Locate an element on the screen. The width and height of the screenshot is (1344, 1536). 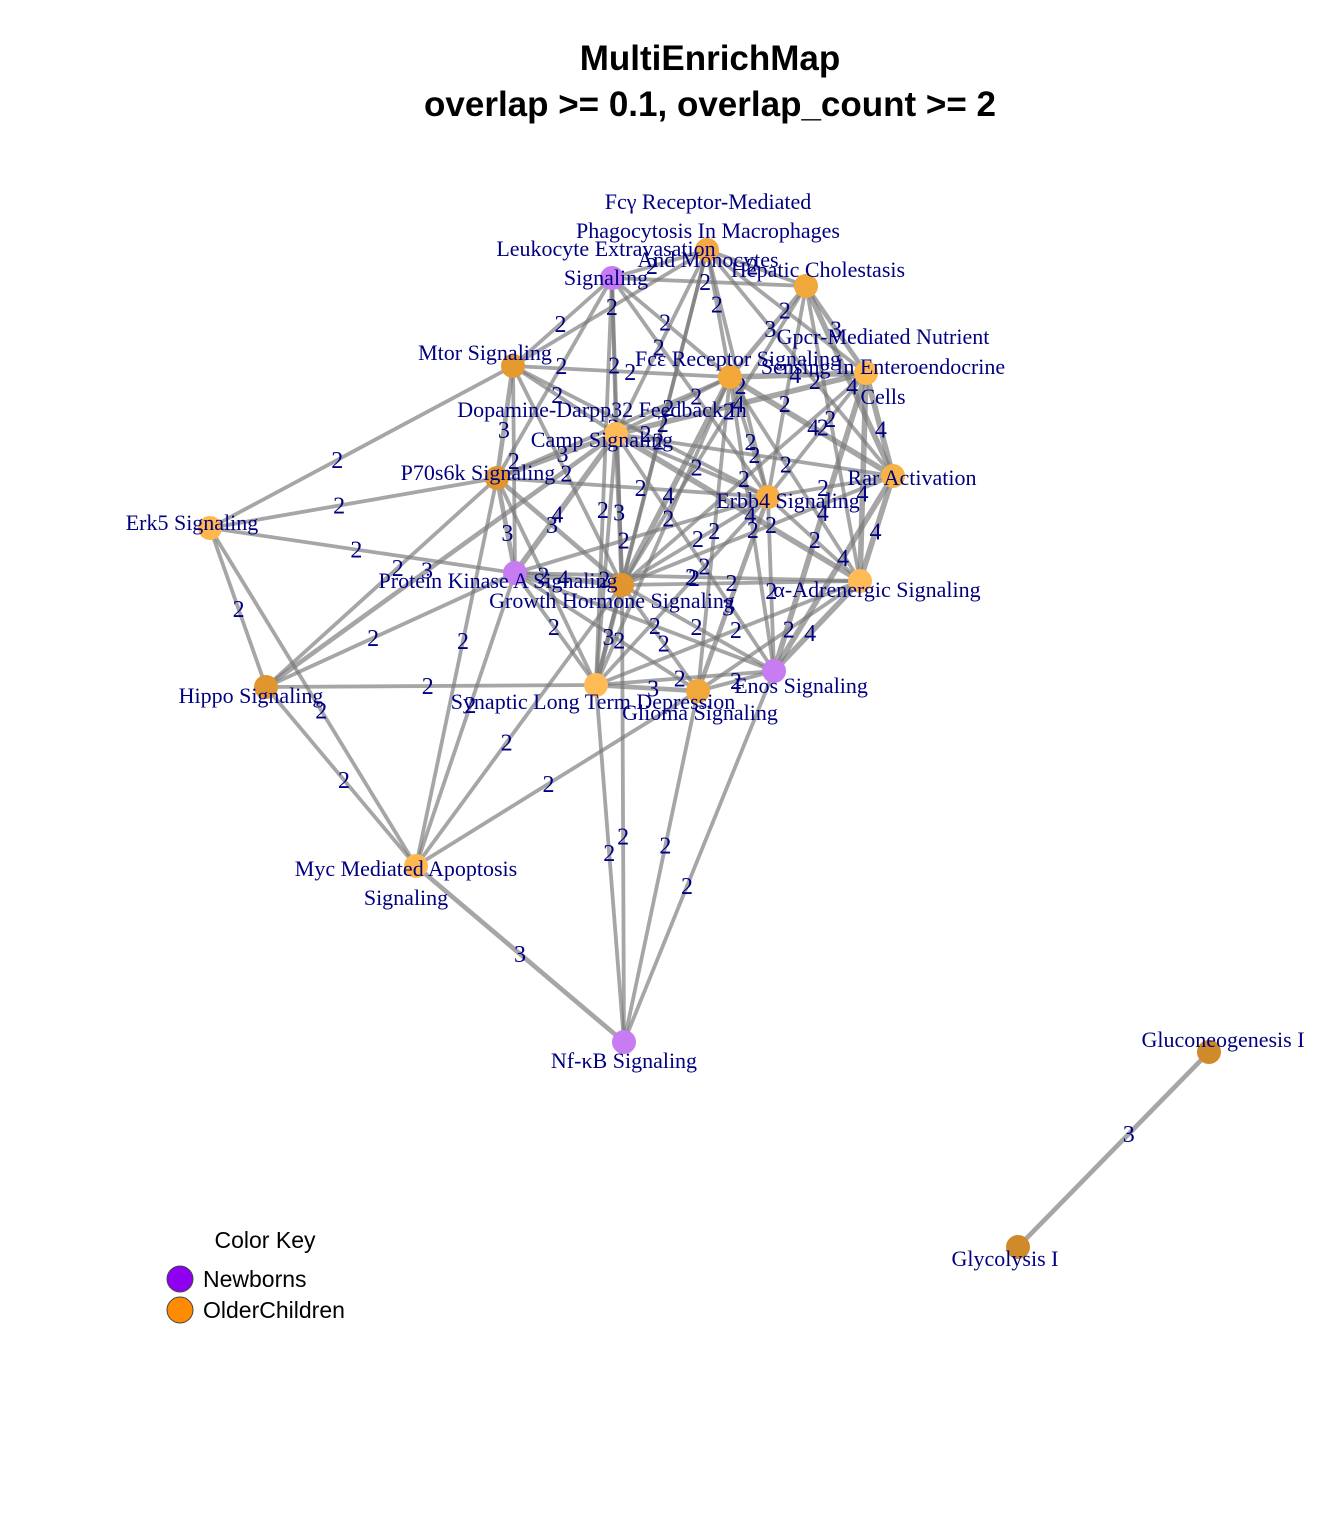
edge-erk5-mtor is located at coordinates (361, 447).